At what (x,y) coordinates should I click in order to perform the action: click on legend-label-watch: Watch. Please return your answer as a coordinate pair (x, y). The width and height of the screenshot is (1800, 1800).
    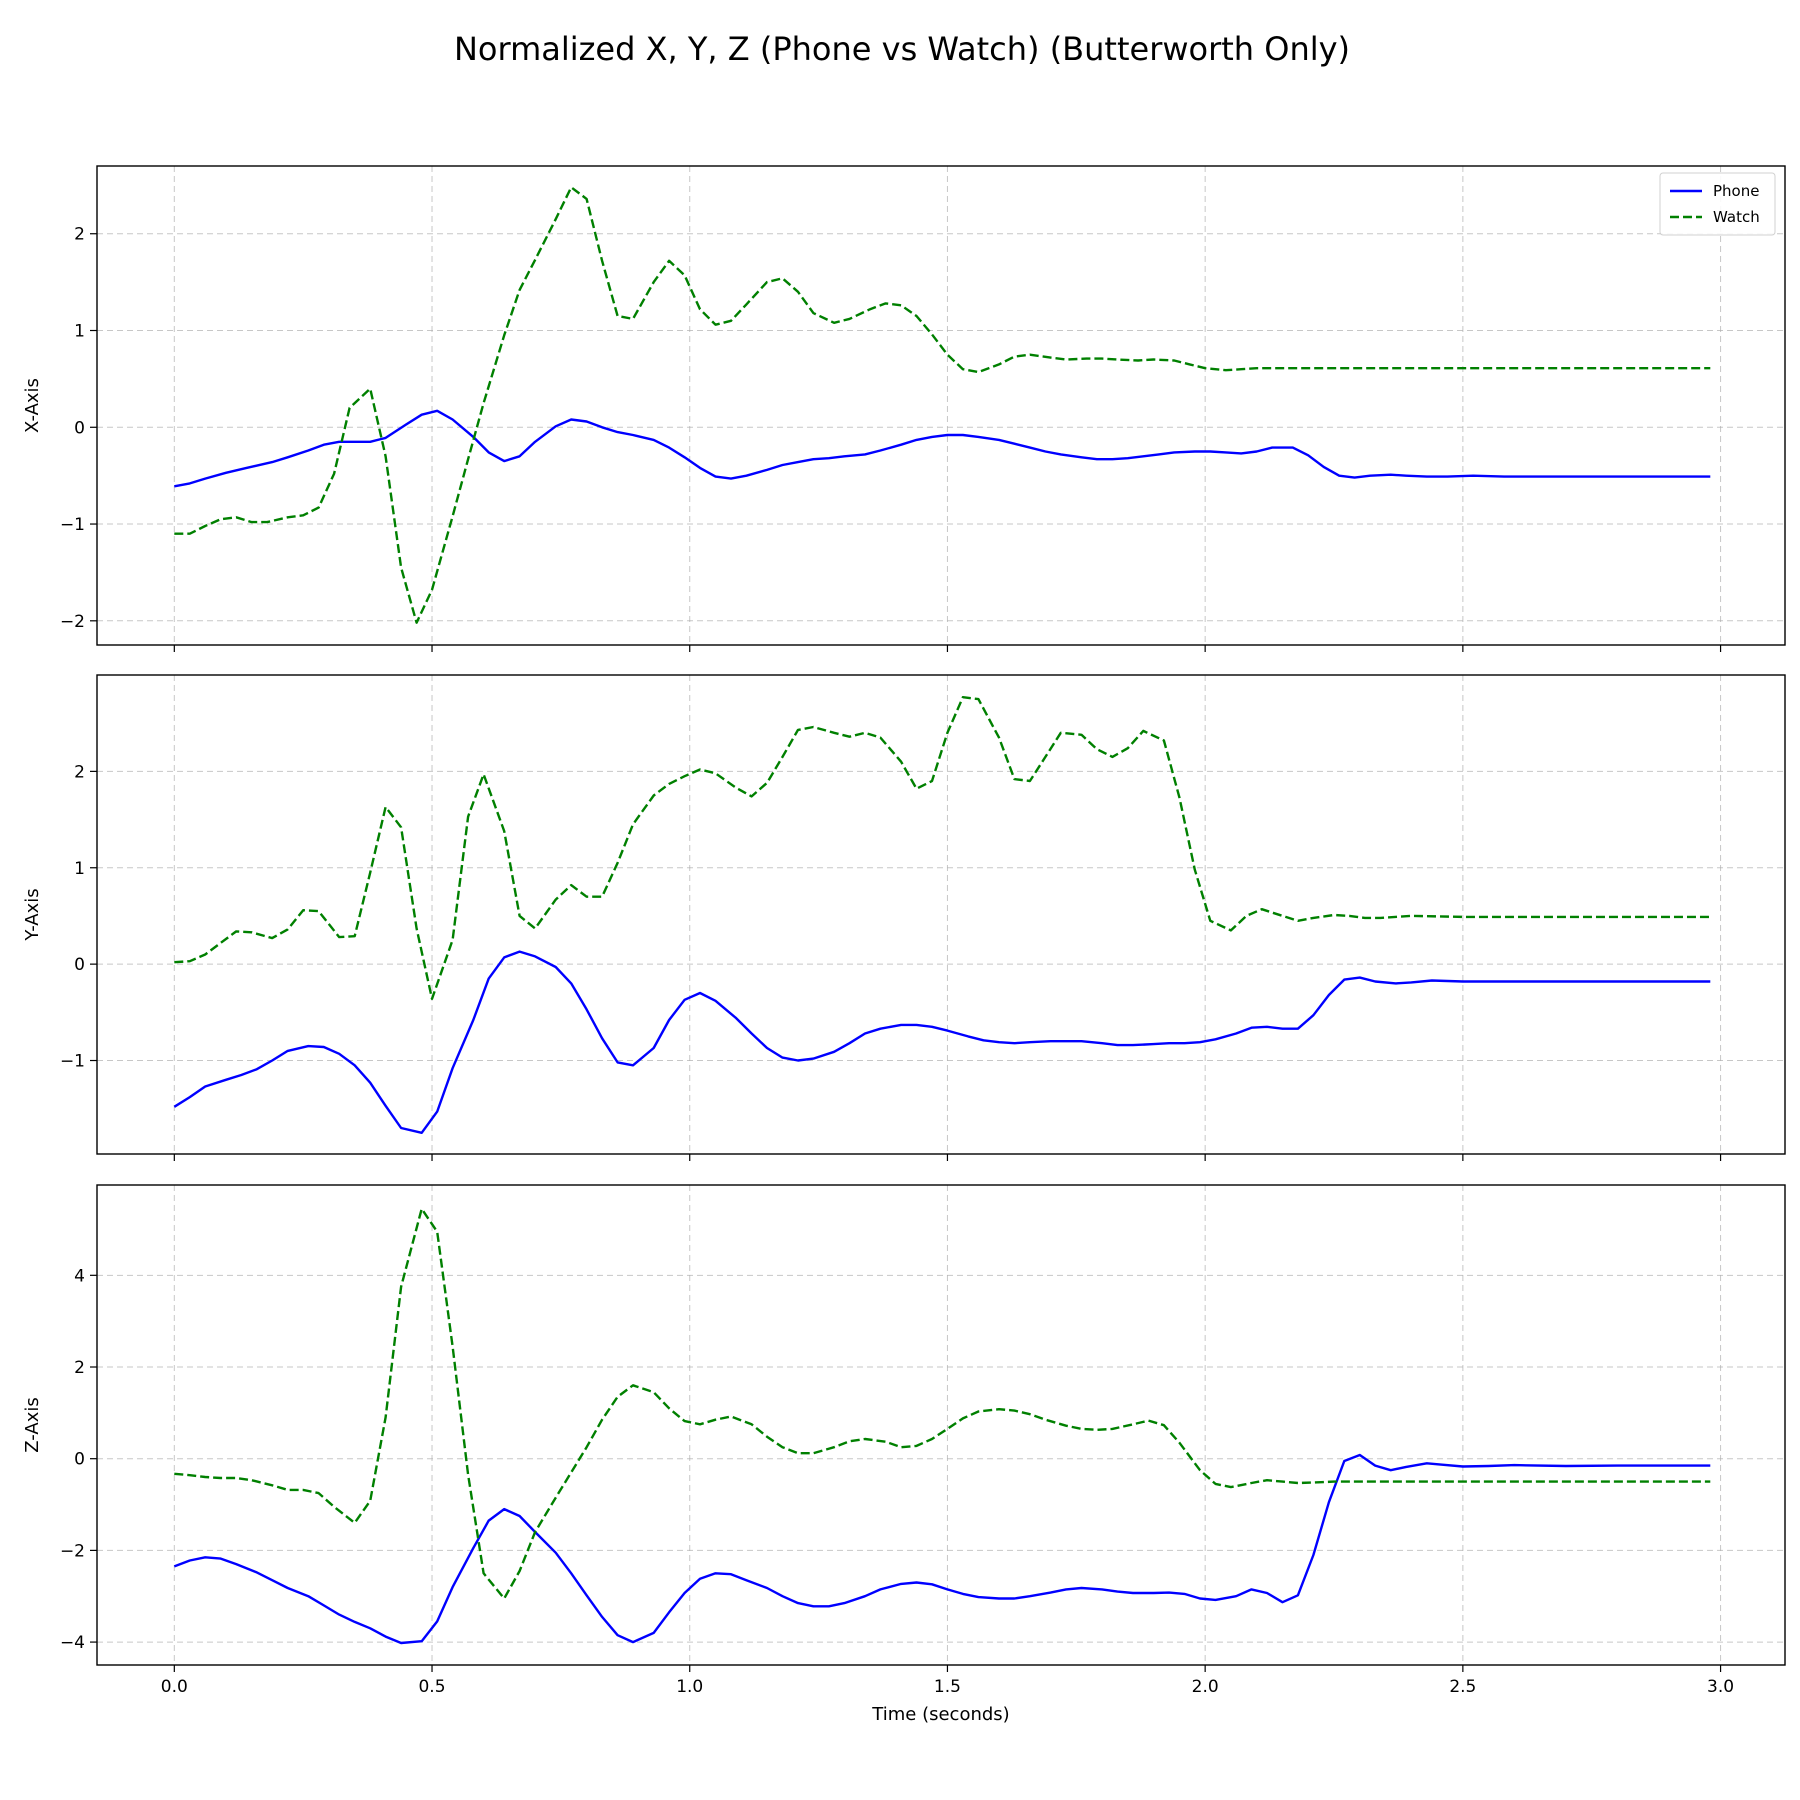
    Looking at the image, I should click on (1736, 217).